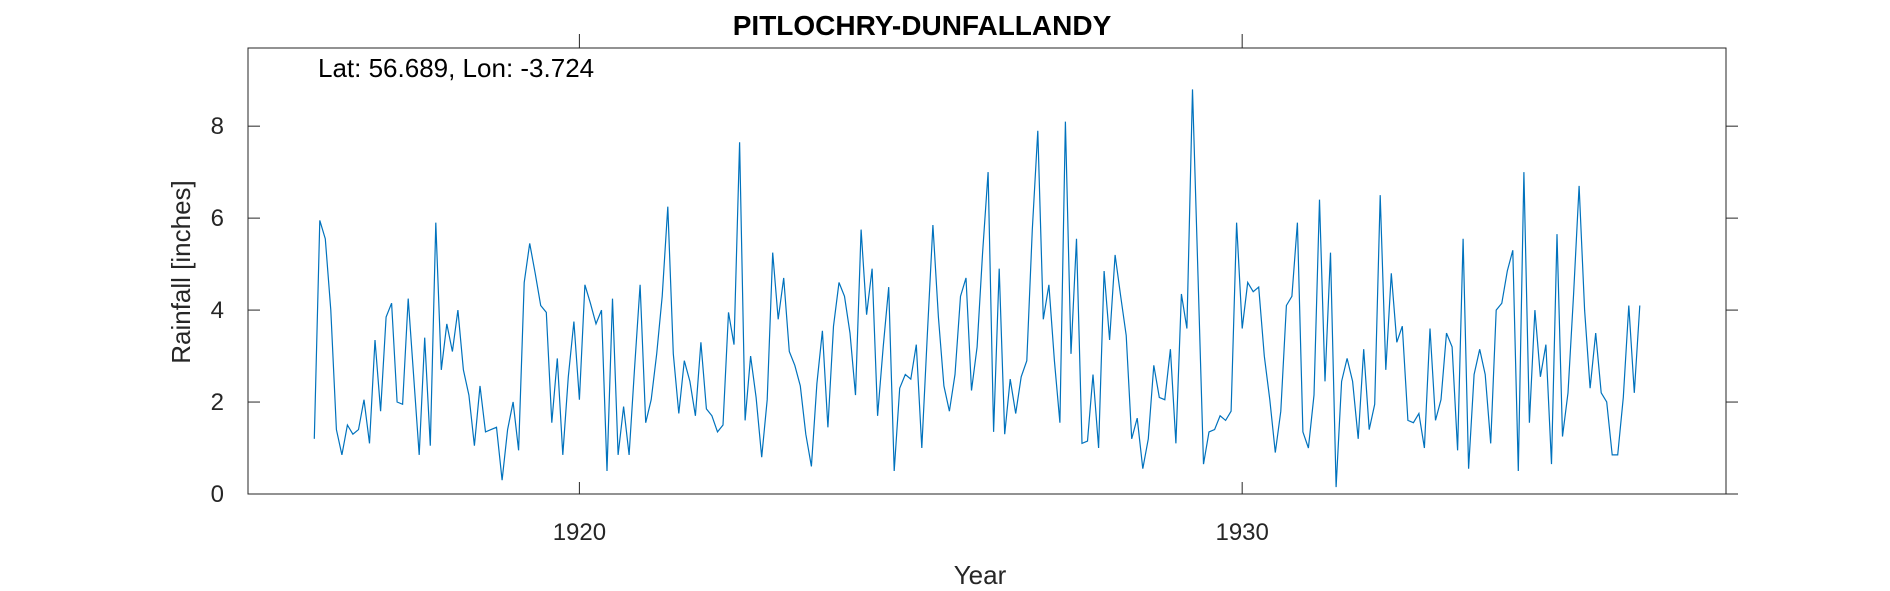  What do you see at coordinates (922, 25) in the screenshot?
I see `chart-title: PITLOCHRY-DUNFALLANDY` at bounding box center [922, 25].